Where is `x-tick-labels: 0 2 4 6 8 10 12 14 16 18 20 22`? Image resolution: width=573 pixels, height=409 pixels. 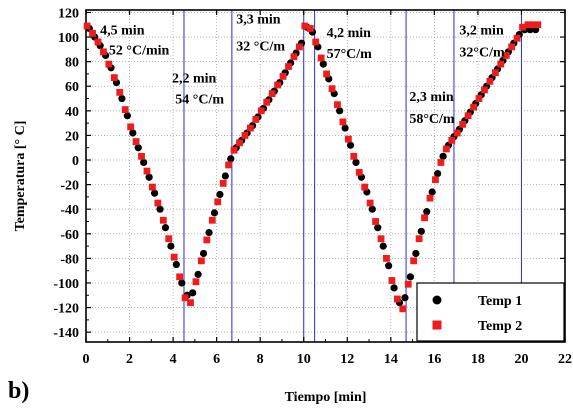 x-tick-labels: 0 2 4 6 8 10 12 14 16 18 20 22 is located at coordinates (328, 359).